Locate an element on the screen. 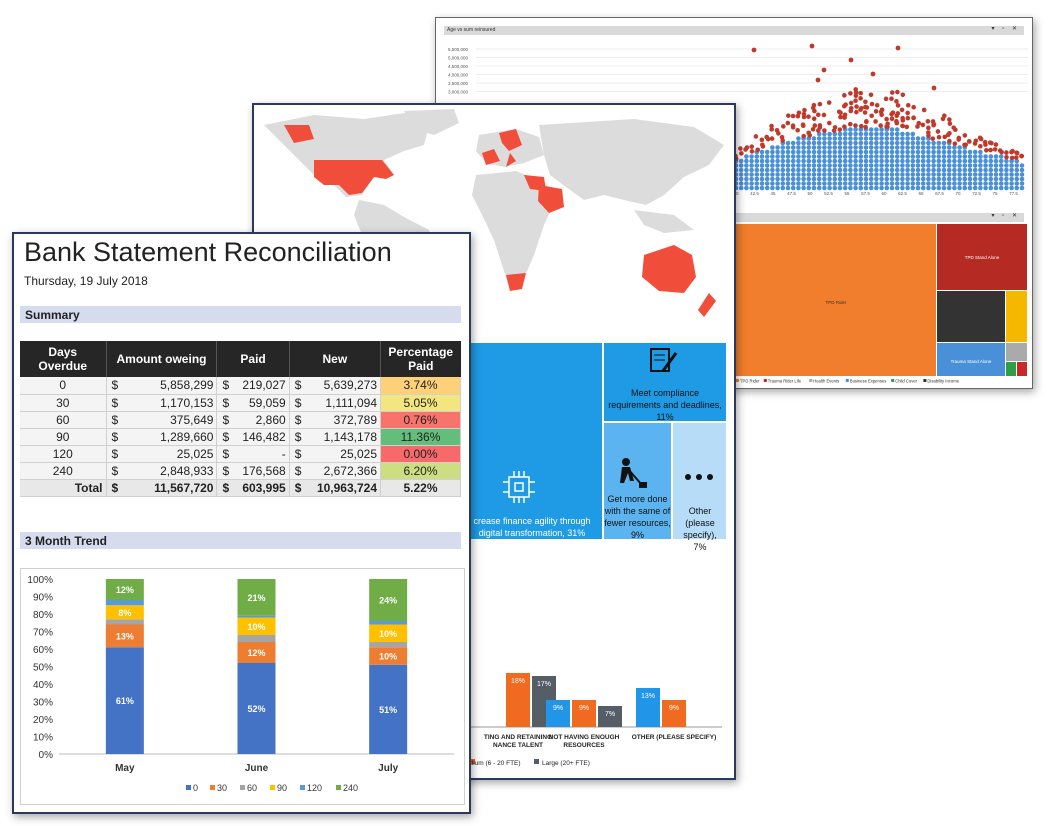 Image resolution: width=1048 pixels, height=826 pixels. currency-cell: $ is located at coordinates (297, 403).